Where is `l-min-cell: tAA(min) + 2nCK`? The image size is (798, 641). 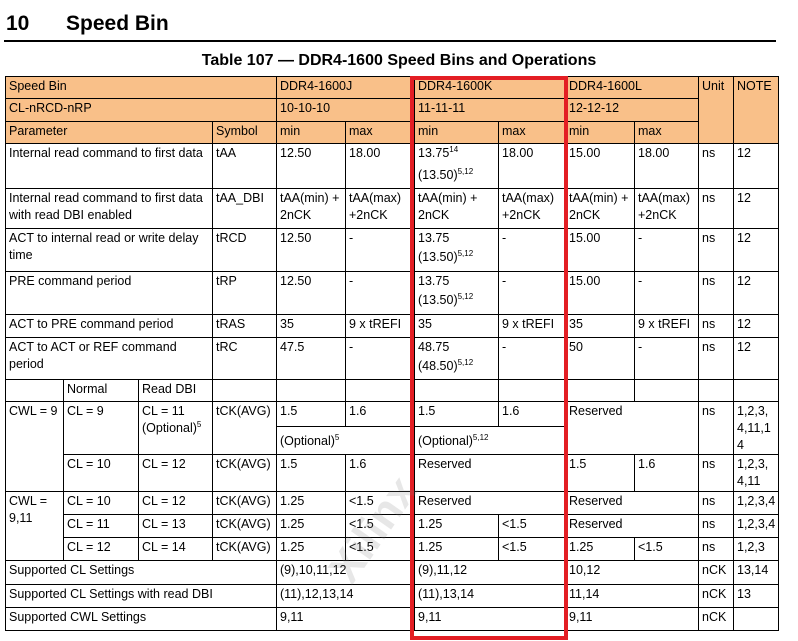
l-min-cell: tAA(min) + 2nCK is located at coordinates (600, 208).